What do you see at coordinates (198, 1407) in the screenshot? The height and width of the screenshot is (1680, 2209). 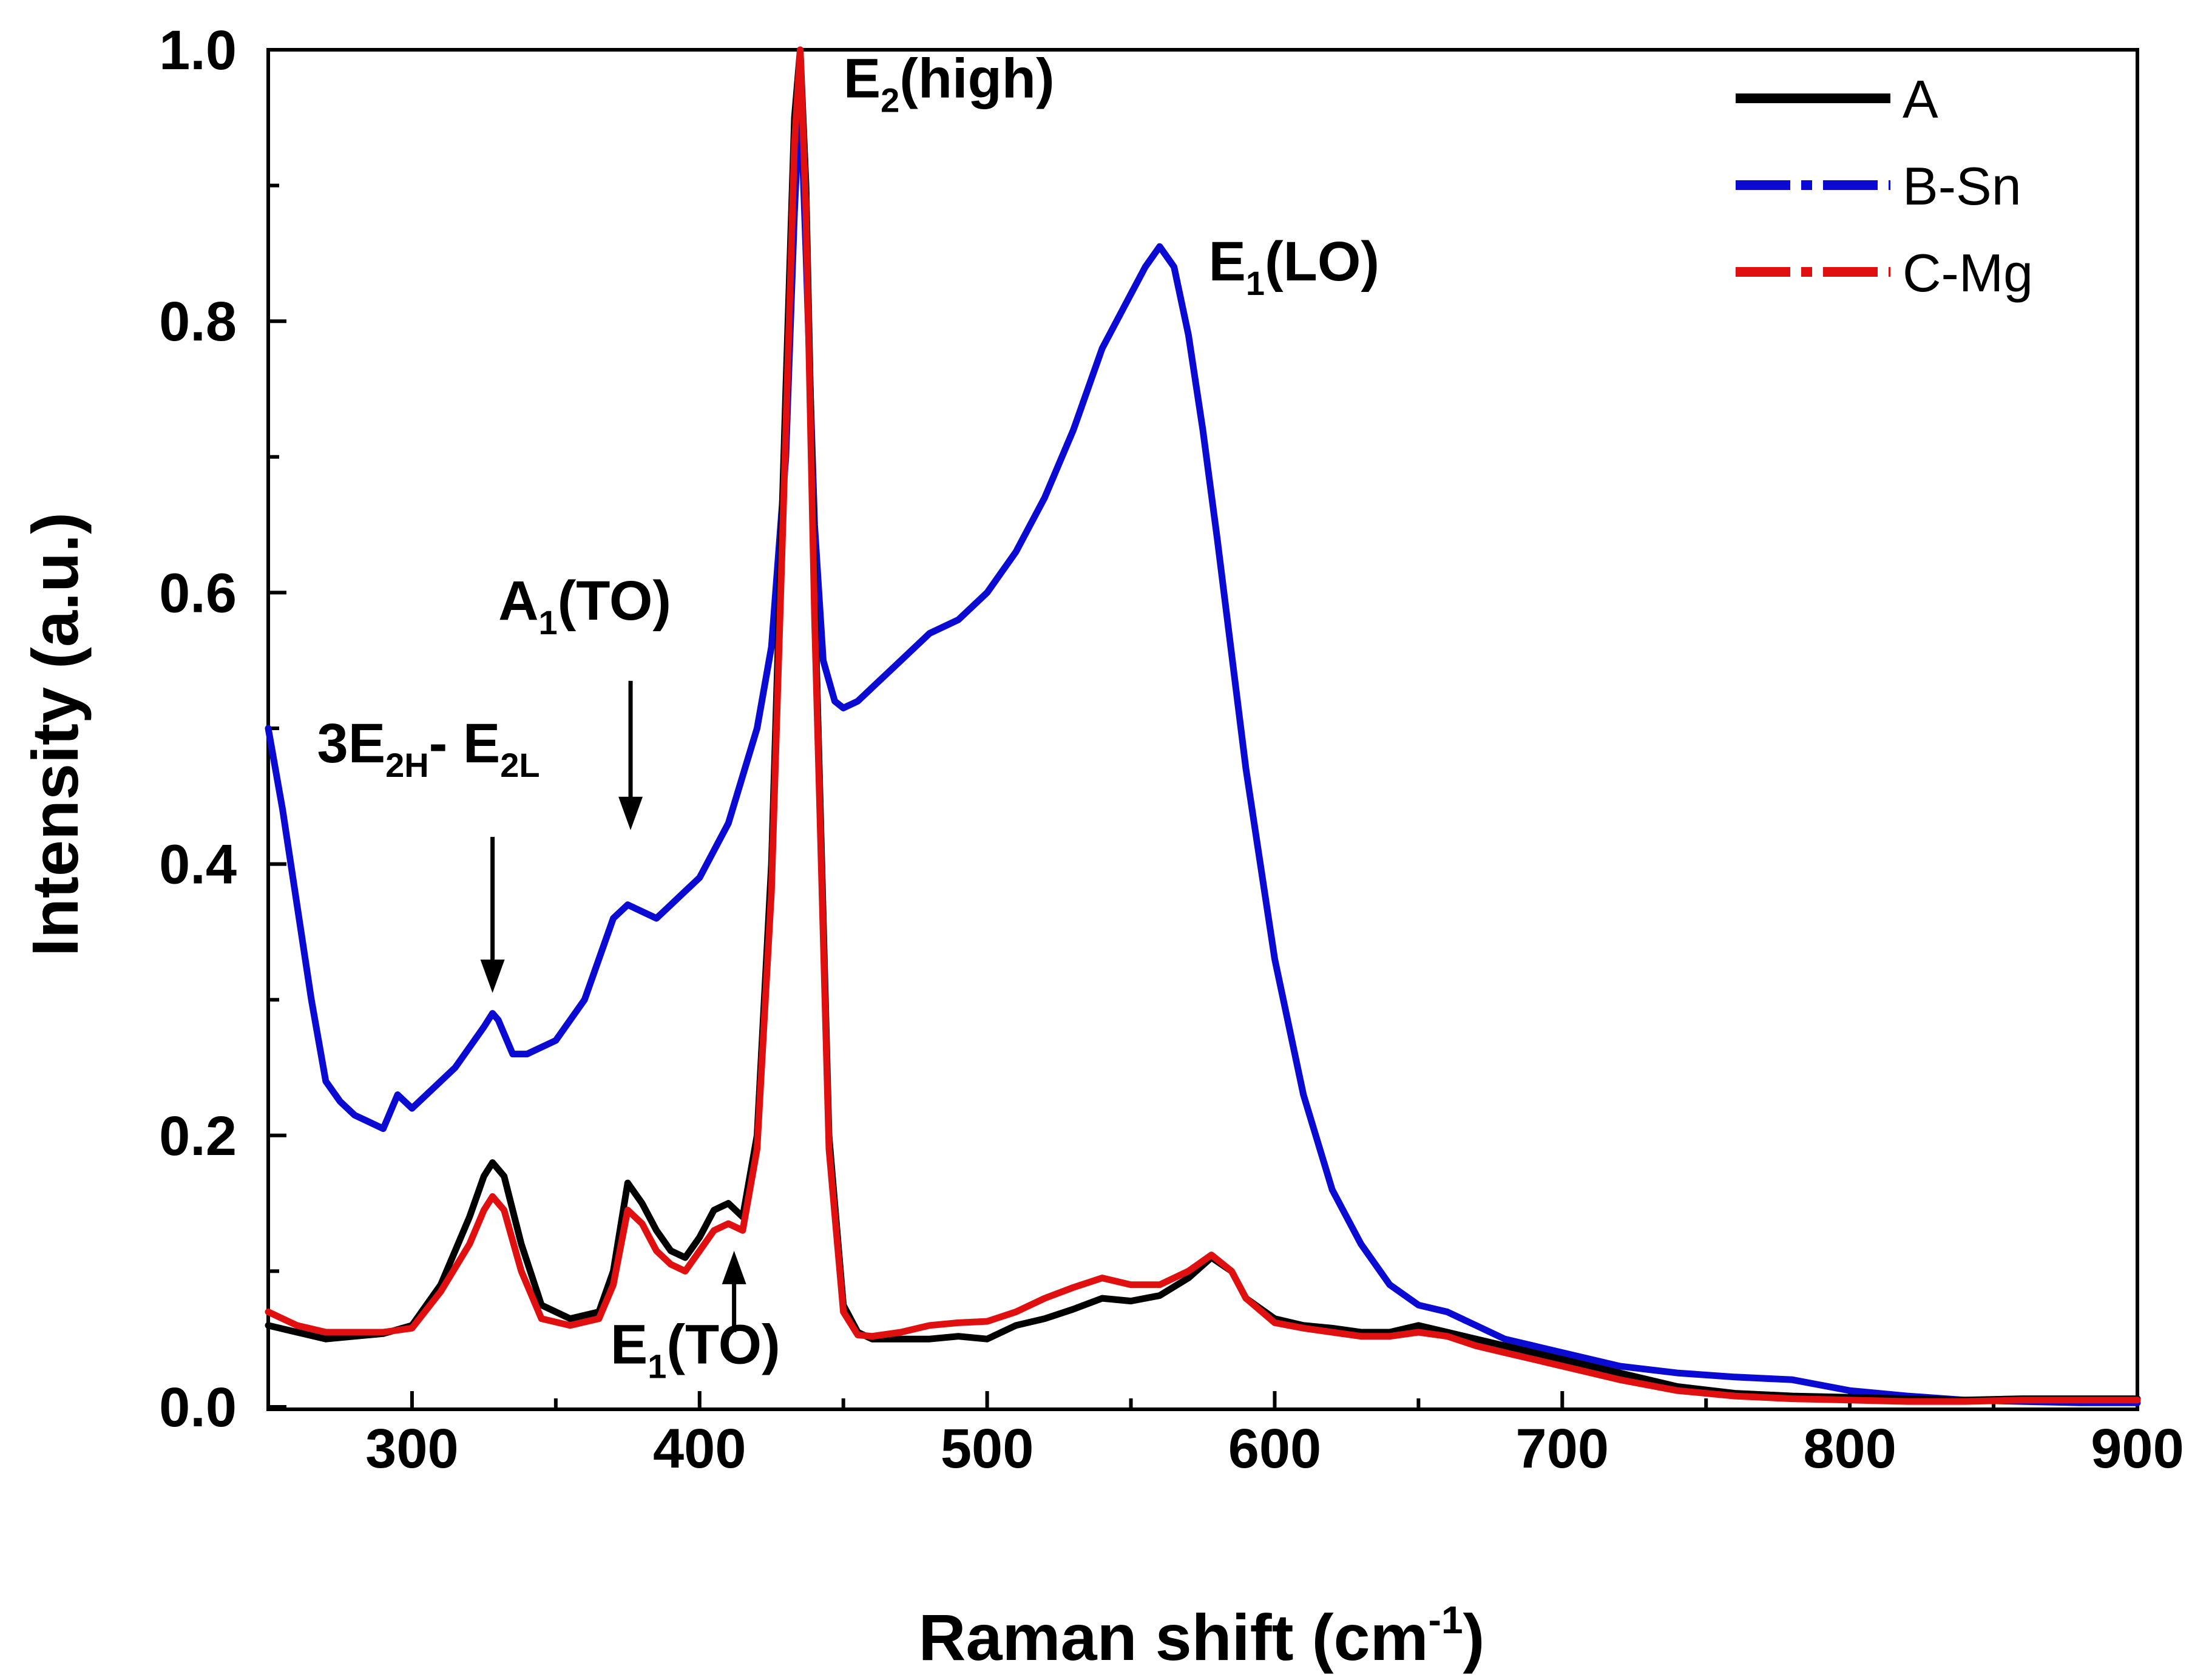 I see `y-tick-label: 0.0` at bounding box center [198, 1407].